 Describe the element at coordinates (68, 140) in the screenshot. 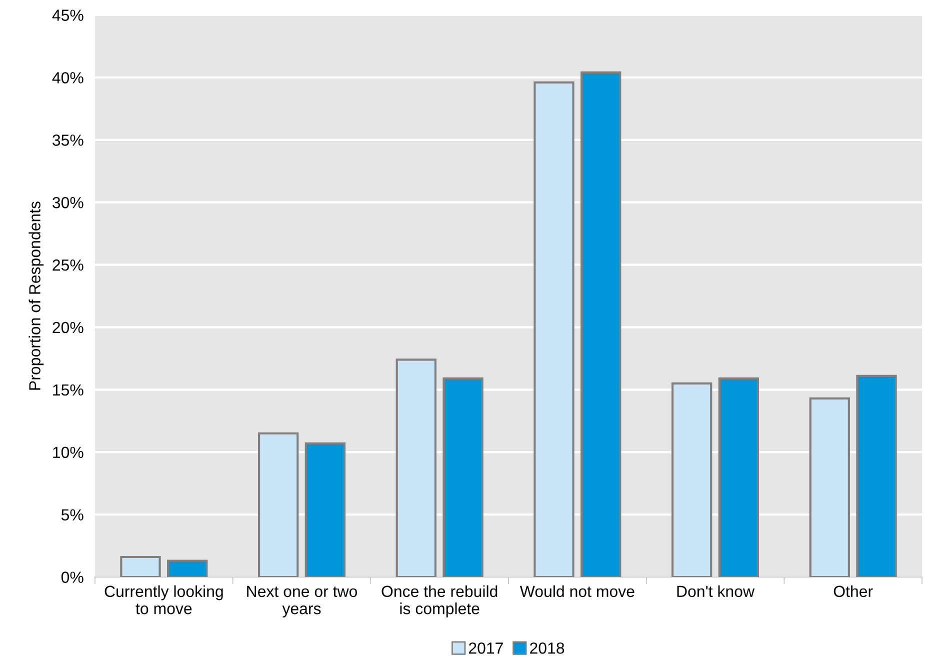

I see `y-tick-label: 35%` at that location.